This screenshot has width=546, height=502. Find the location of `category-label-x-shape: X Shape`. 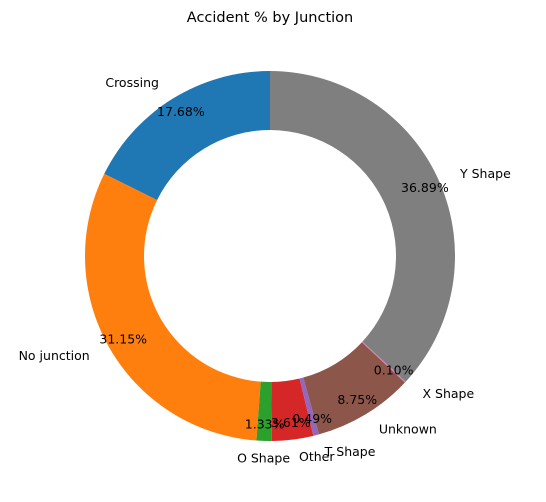

category-label-x-shape: X Shape is located at coordinates (449, 393).